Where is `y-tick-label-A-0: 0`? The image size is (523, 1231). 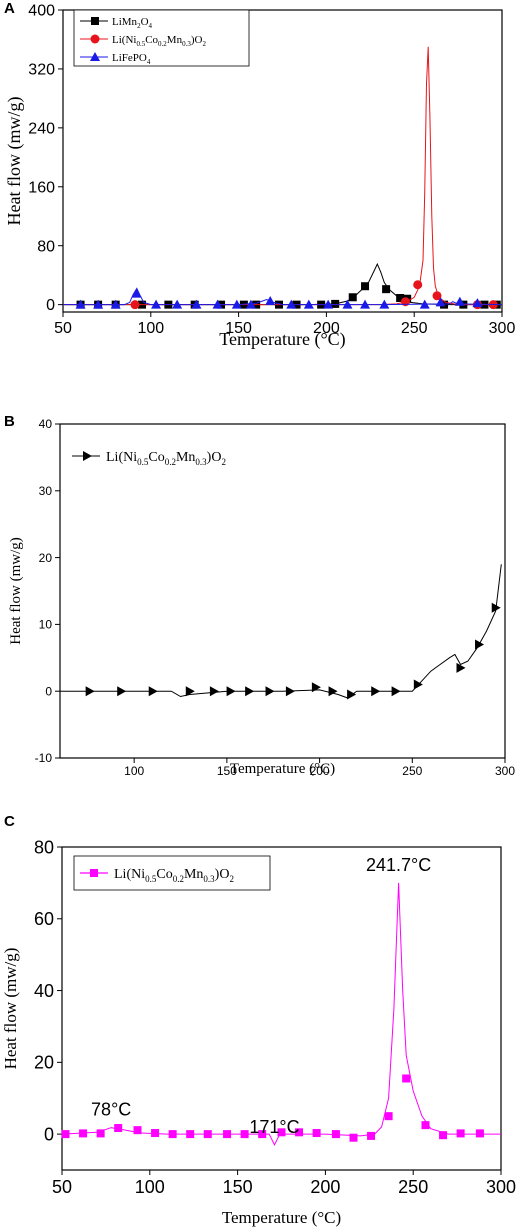
y-tick-label-A-0: 0 is located at coordinates (50, 305).